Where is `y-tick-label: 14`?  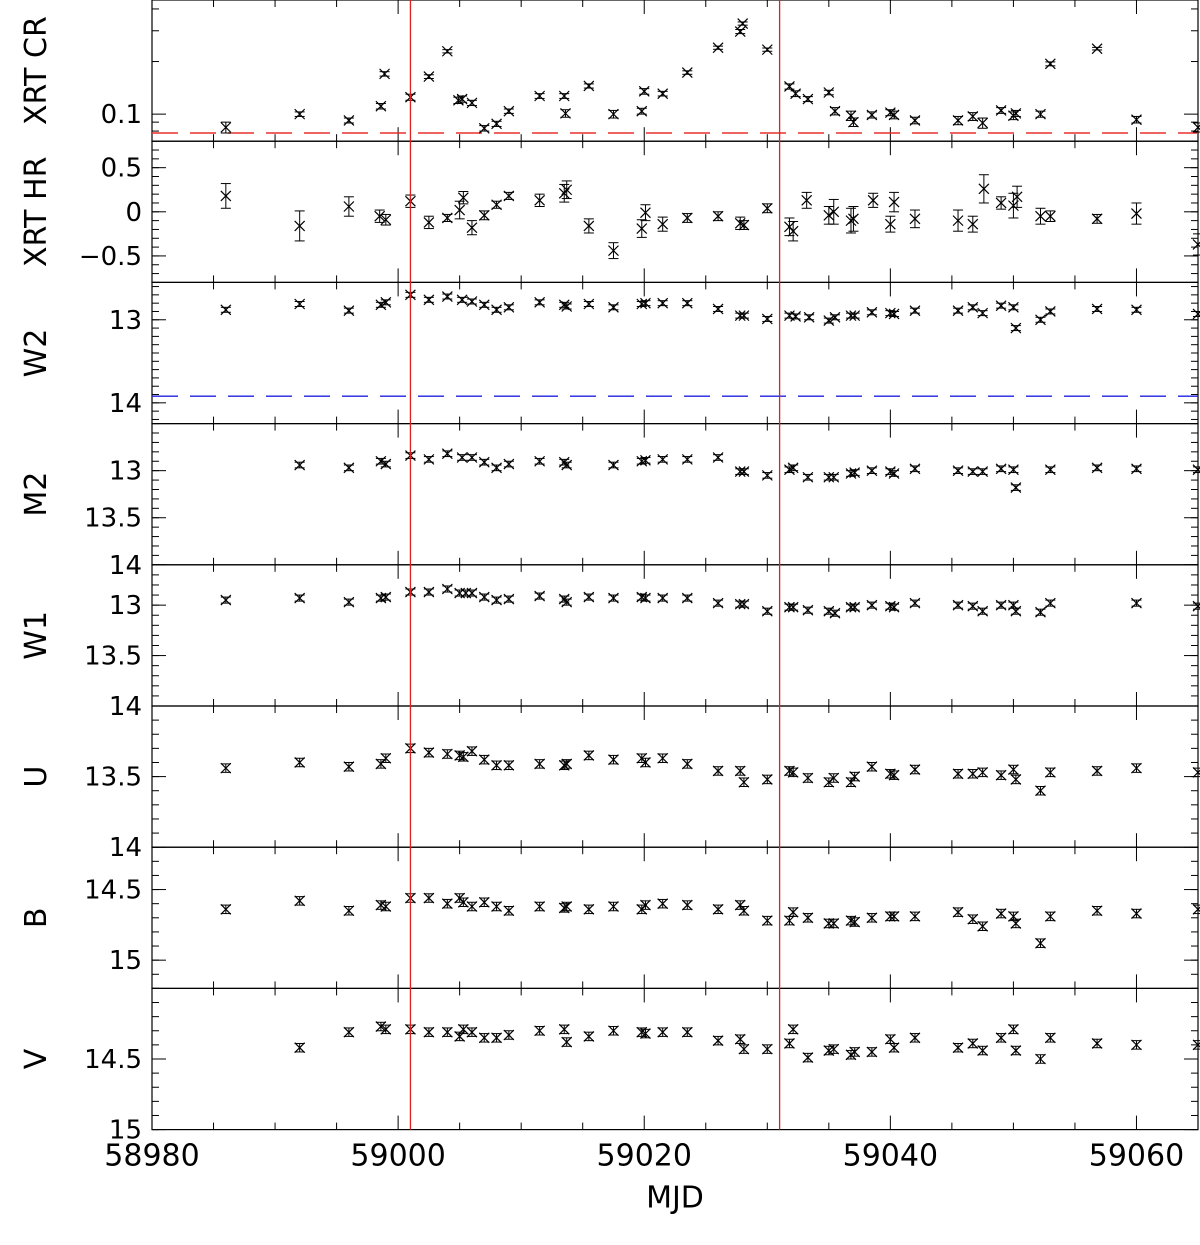
y-tick-label: 14 is located at coordinates (125, 566).